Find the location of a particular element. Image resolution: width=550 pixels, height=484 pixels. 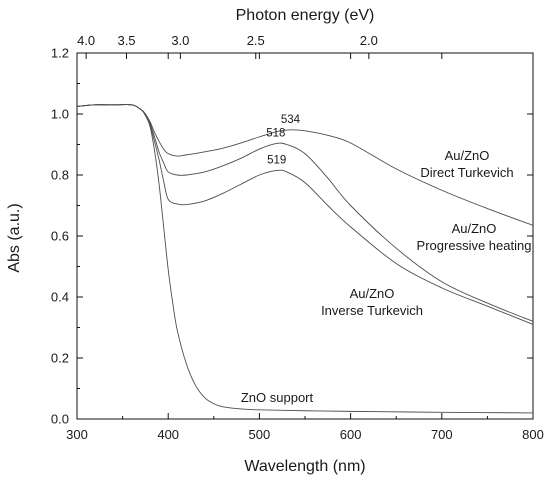

x-tick-label: 300 is located at coordinates (77, 434).